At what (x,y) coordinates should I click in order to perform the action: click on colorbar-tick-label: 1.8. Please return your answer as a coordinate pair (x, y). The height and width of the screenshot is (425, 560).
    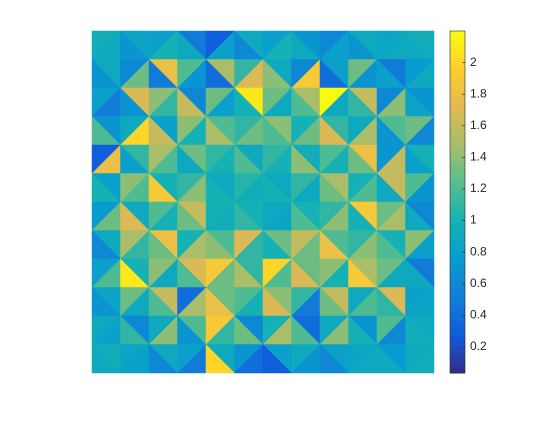
    Looking at the image, I should click on (478, 93).